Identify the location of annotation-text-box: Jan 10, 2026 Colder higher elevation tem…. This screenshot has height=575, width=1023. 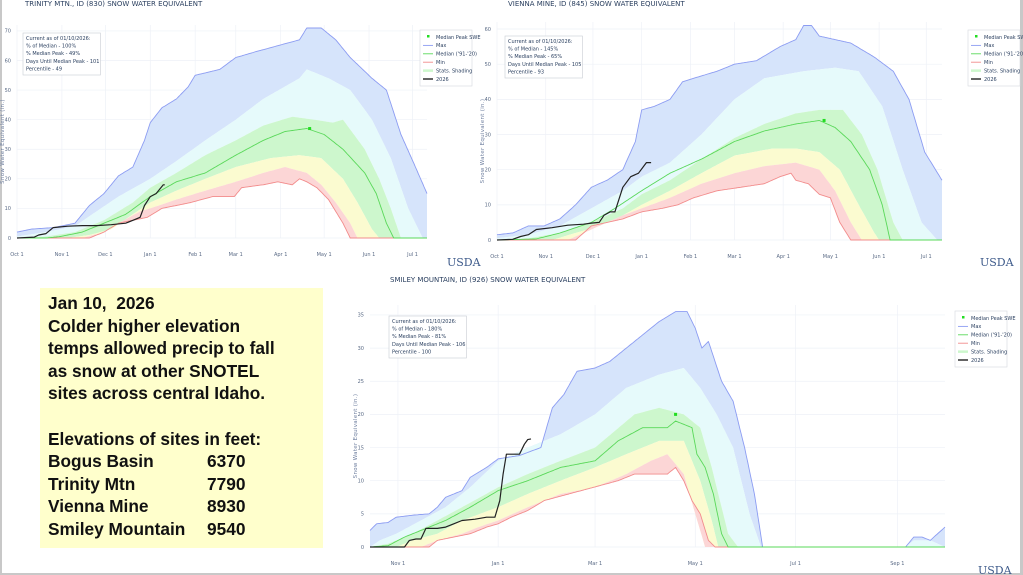
(181, 418).